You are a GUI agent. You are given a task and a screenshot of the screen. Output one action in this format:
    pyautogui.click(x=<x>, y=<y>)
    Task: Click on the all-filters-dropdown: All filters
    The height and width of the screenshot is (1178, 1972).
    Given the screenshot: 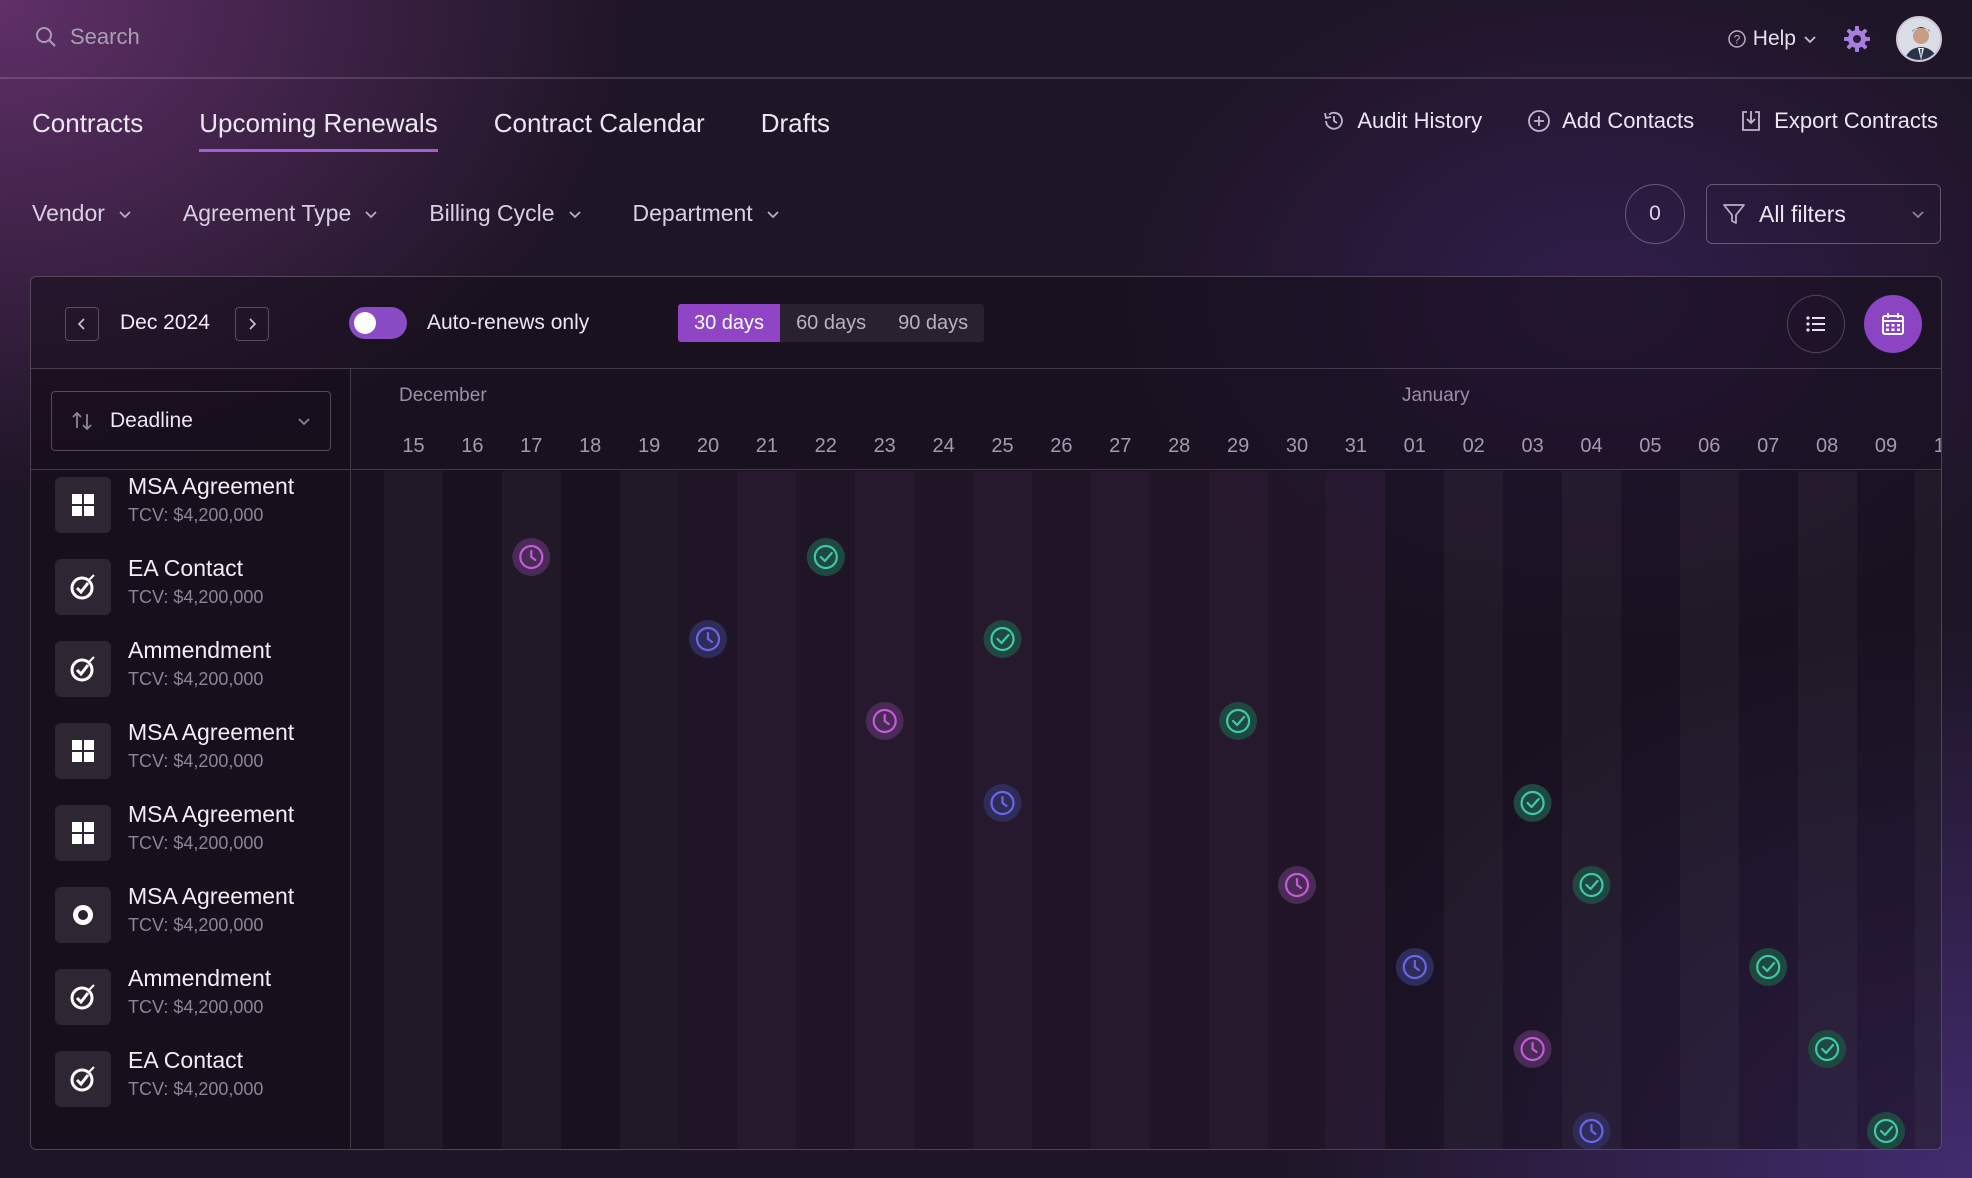 What is the action you would take?
    pyautogui.click(x=1823, y=214)
    